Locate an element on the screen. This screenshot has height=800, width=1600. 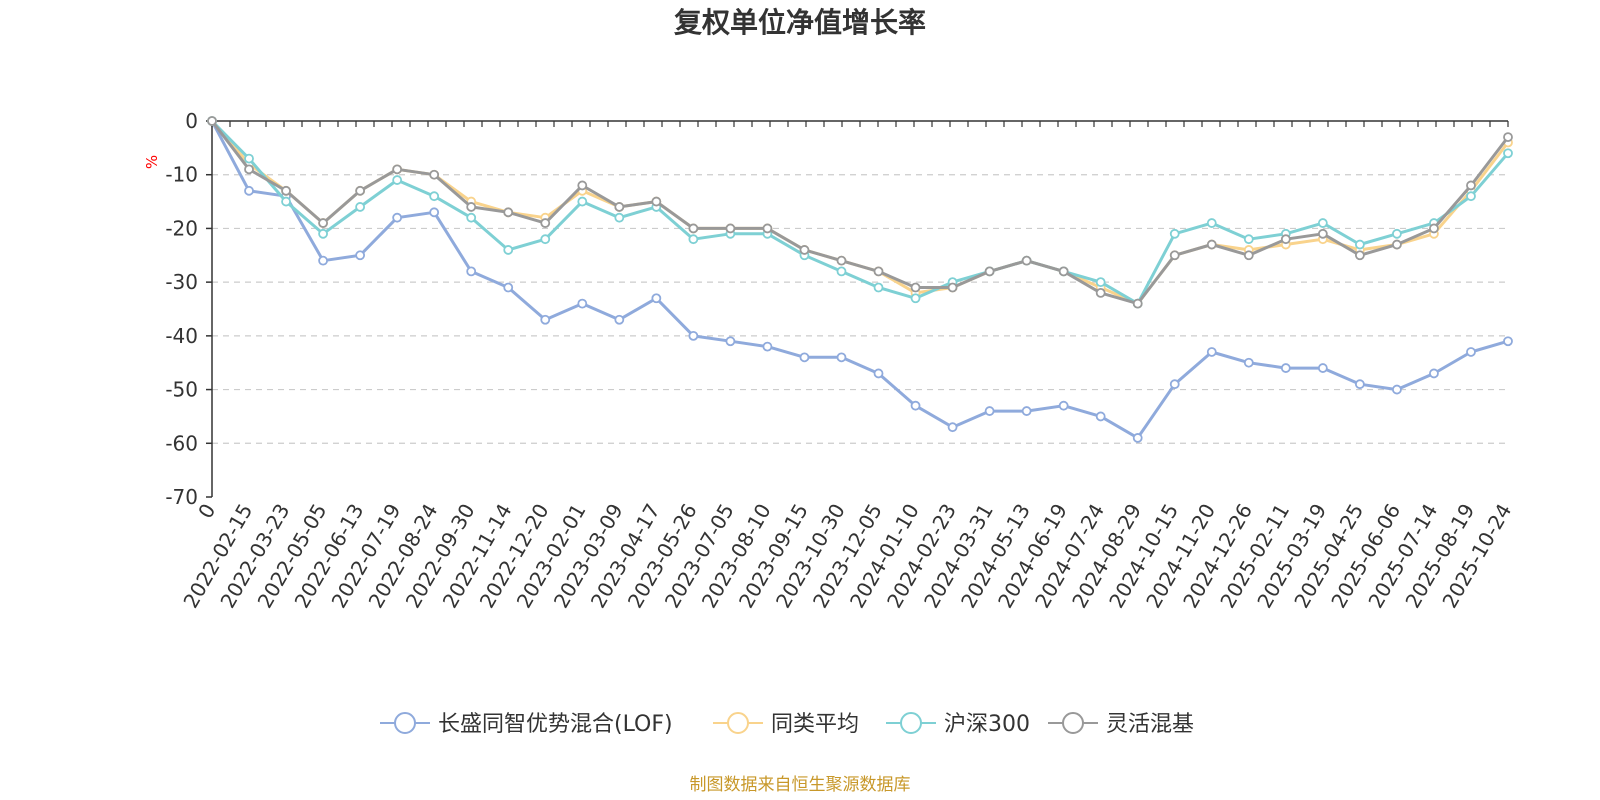
legend-item: 灵活混基 is located at coordinates (1121, 724).